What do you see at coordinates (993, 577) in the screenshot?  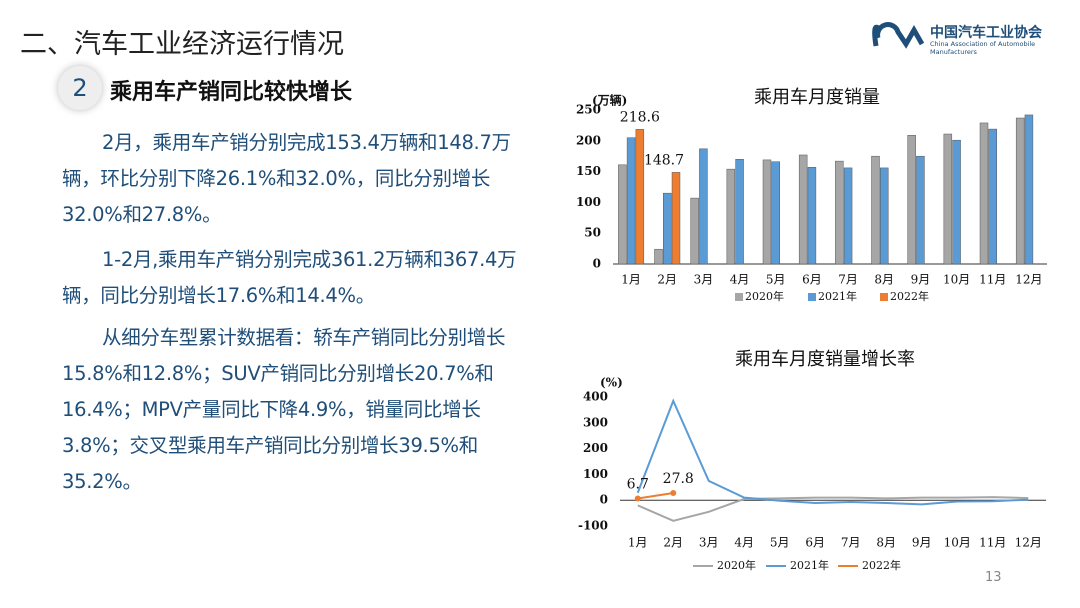 I see `page-number: 13` at bounding box center [993, 577].